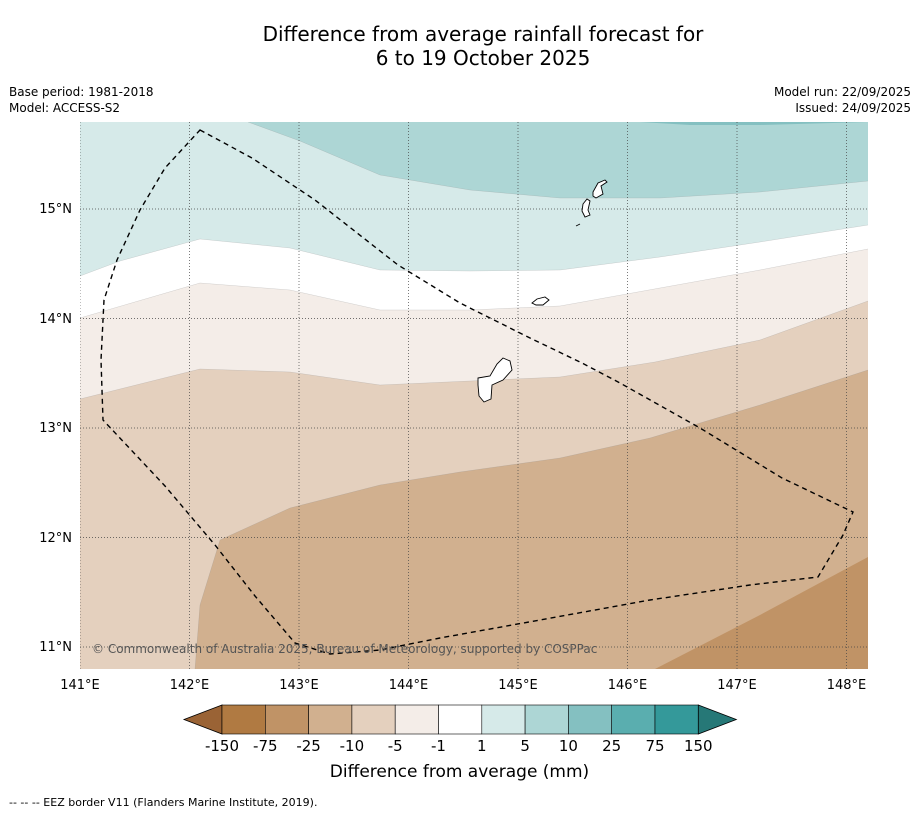 This screenshot has height=816, width=919. I want to click on rota-island, so click(540, 301).